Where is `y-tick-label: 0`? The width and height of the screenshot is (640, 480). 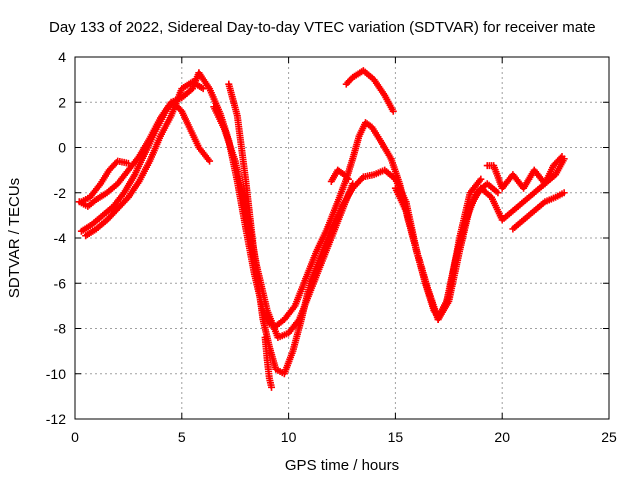
y-tick-label: 0 is located at coordinates (62, 148).